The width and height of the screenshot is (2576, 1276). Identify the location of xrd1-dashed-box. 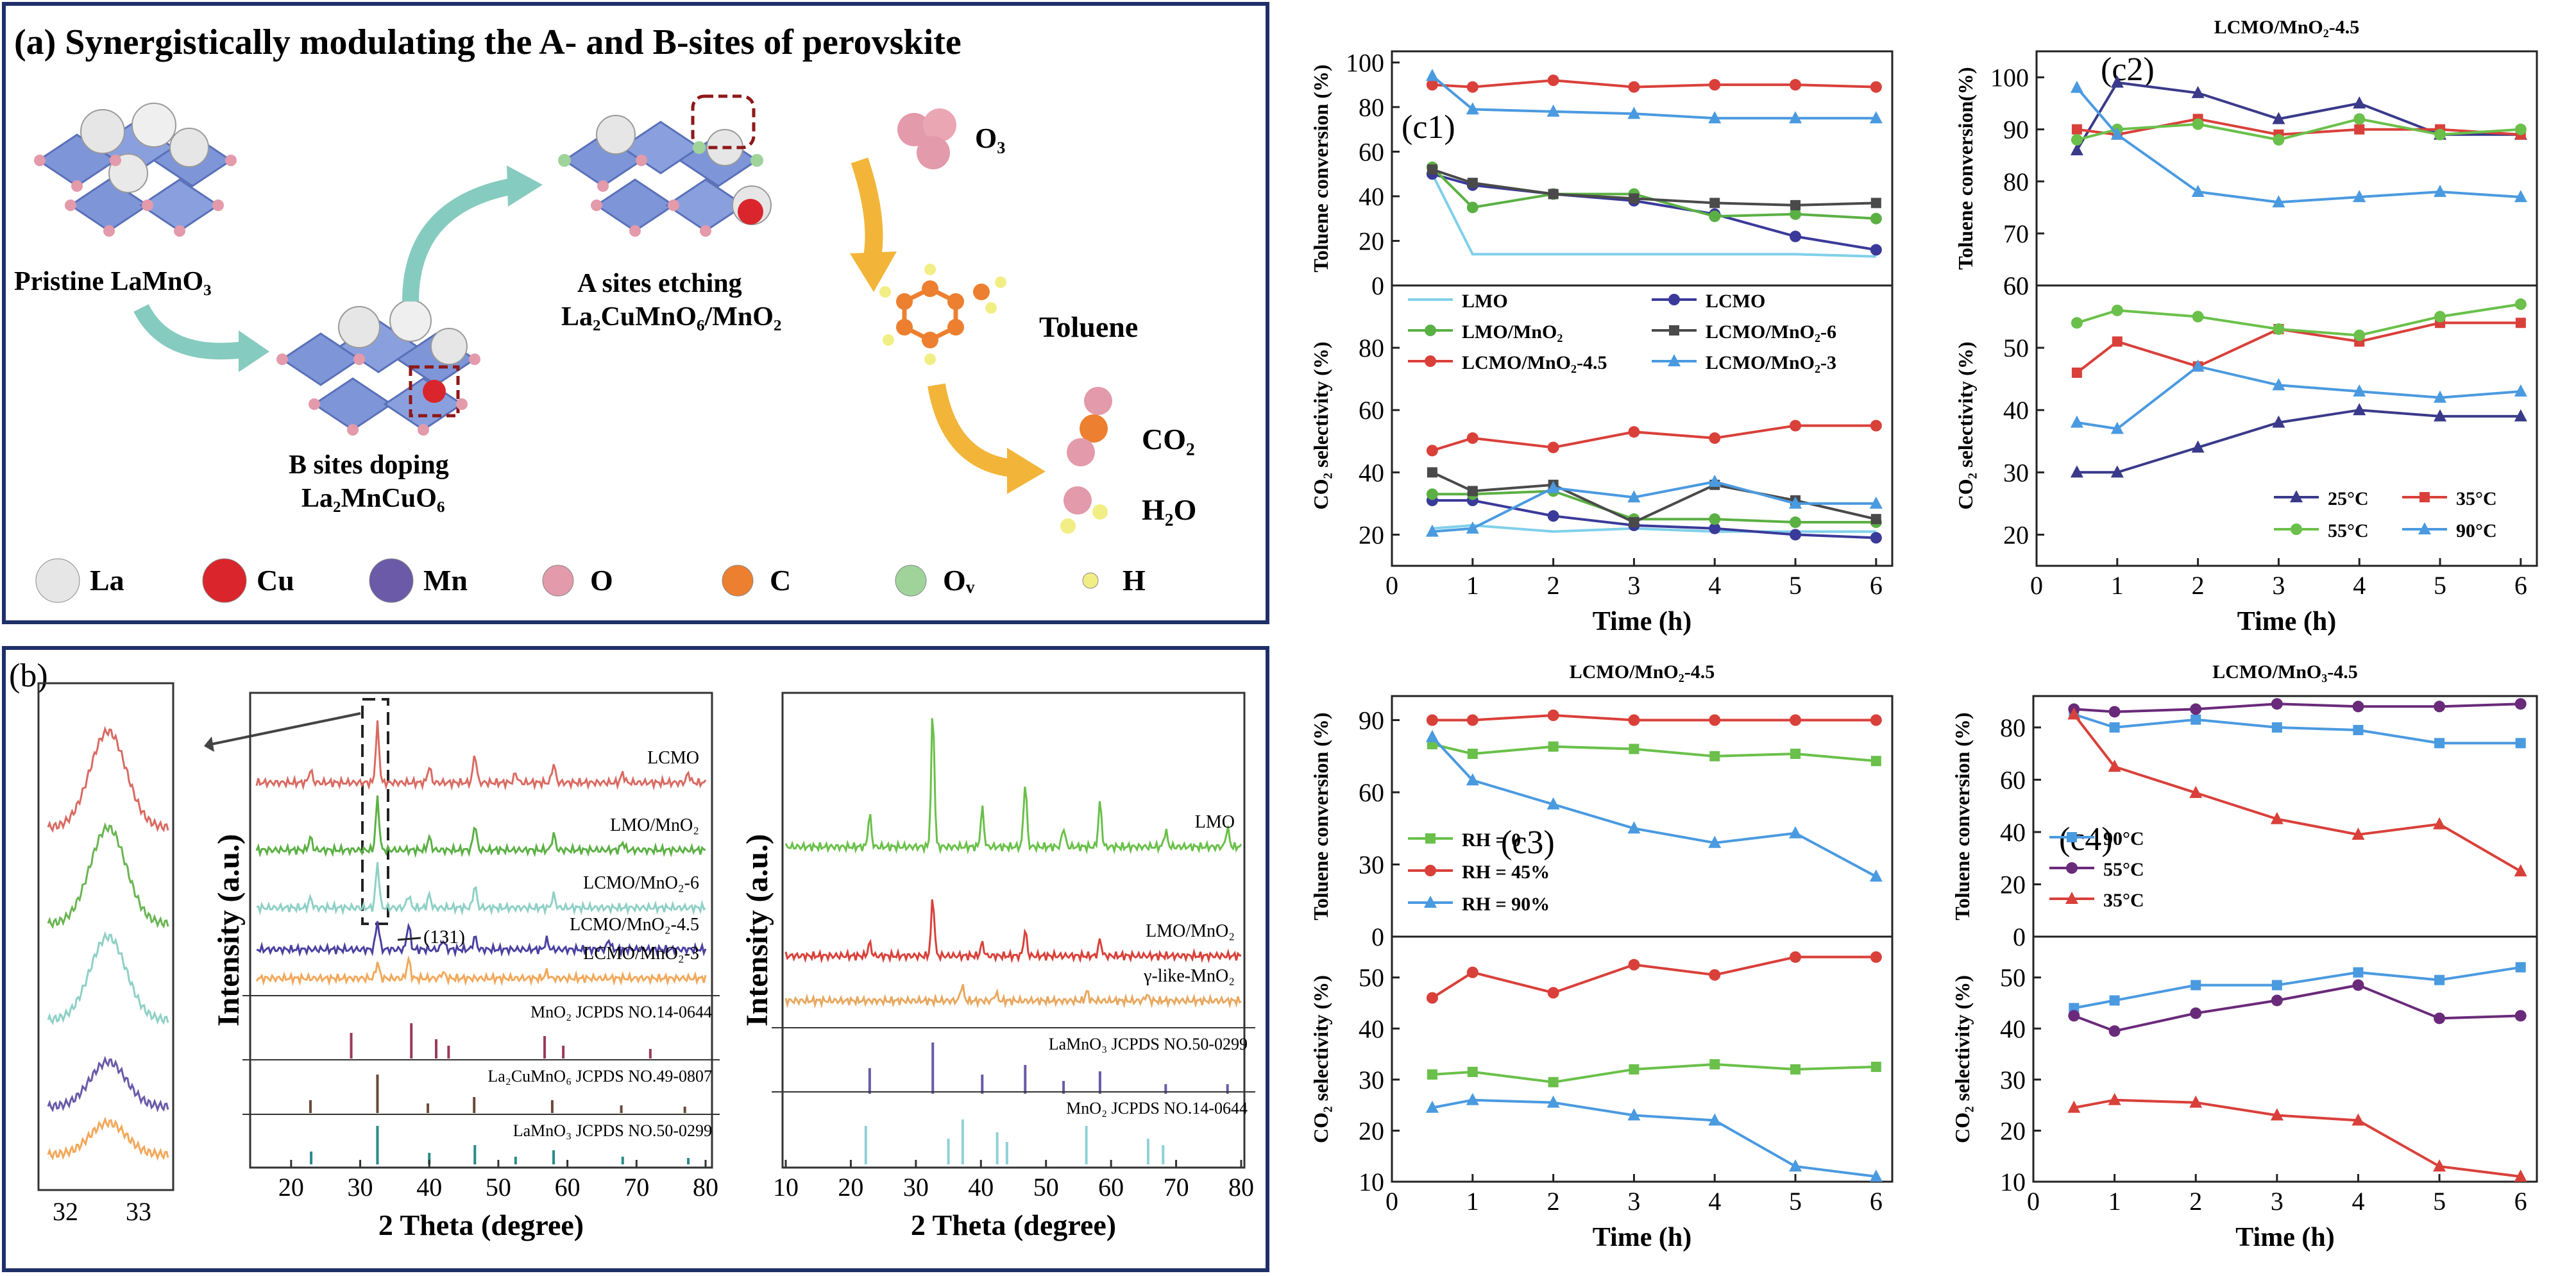
(375, 811).